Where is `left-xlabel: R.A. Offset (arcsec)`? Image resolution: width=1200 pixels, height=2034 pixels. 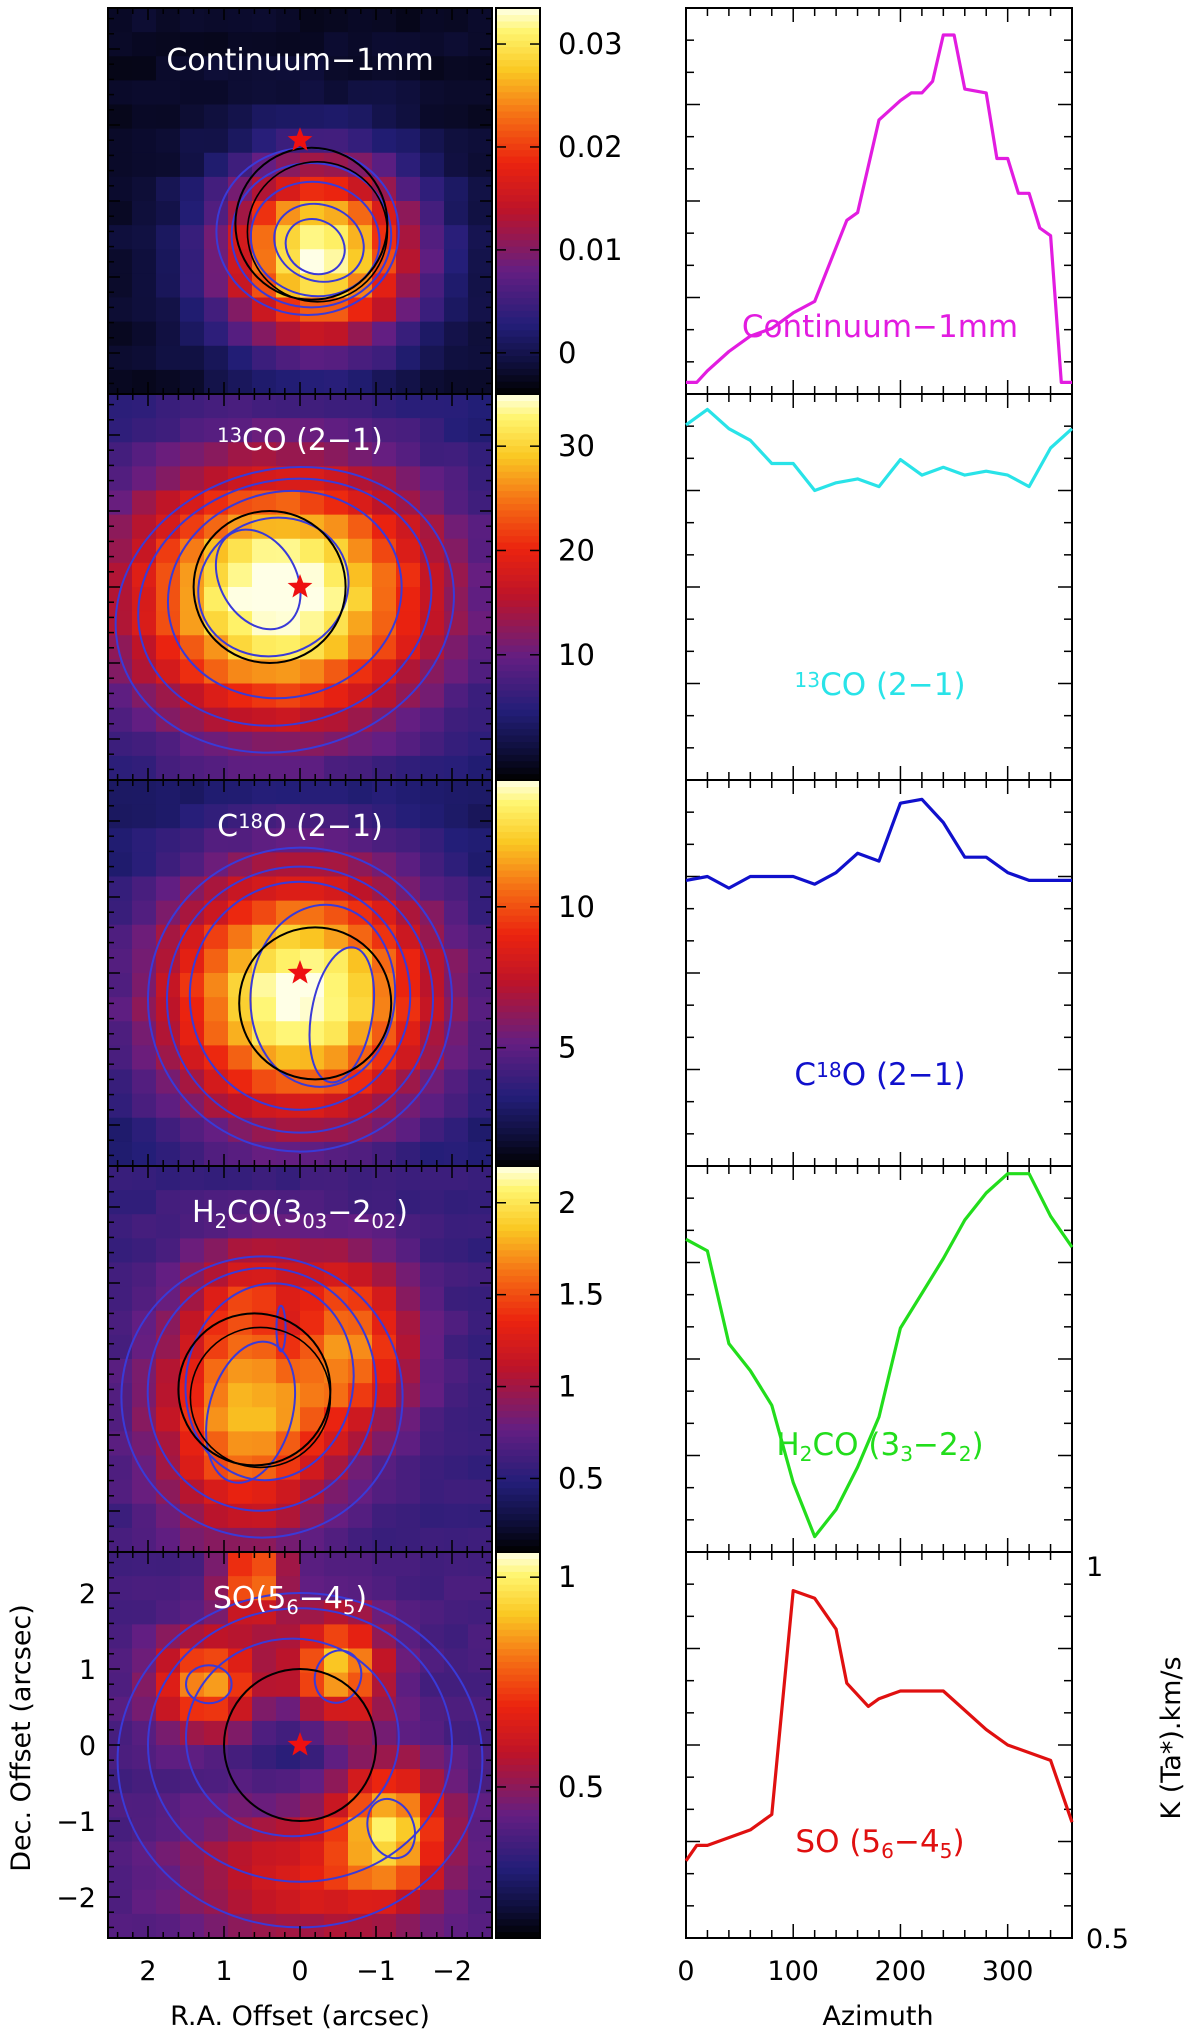 left-xlabel: R.A. Offset (arcsec) is located at coordinates (300, 2016).